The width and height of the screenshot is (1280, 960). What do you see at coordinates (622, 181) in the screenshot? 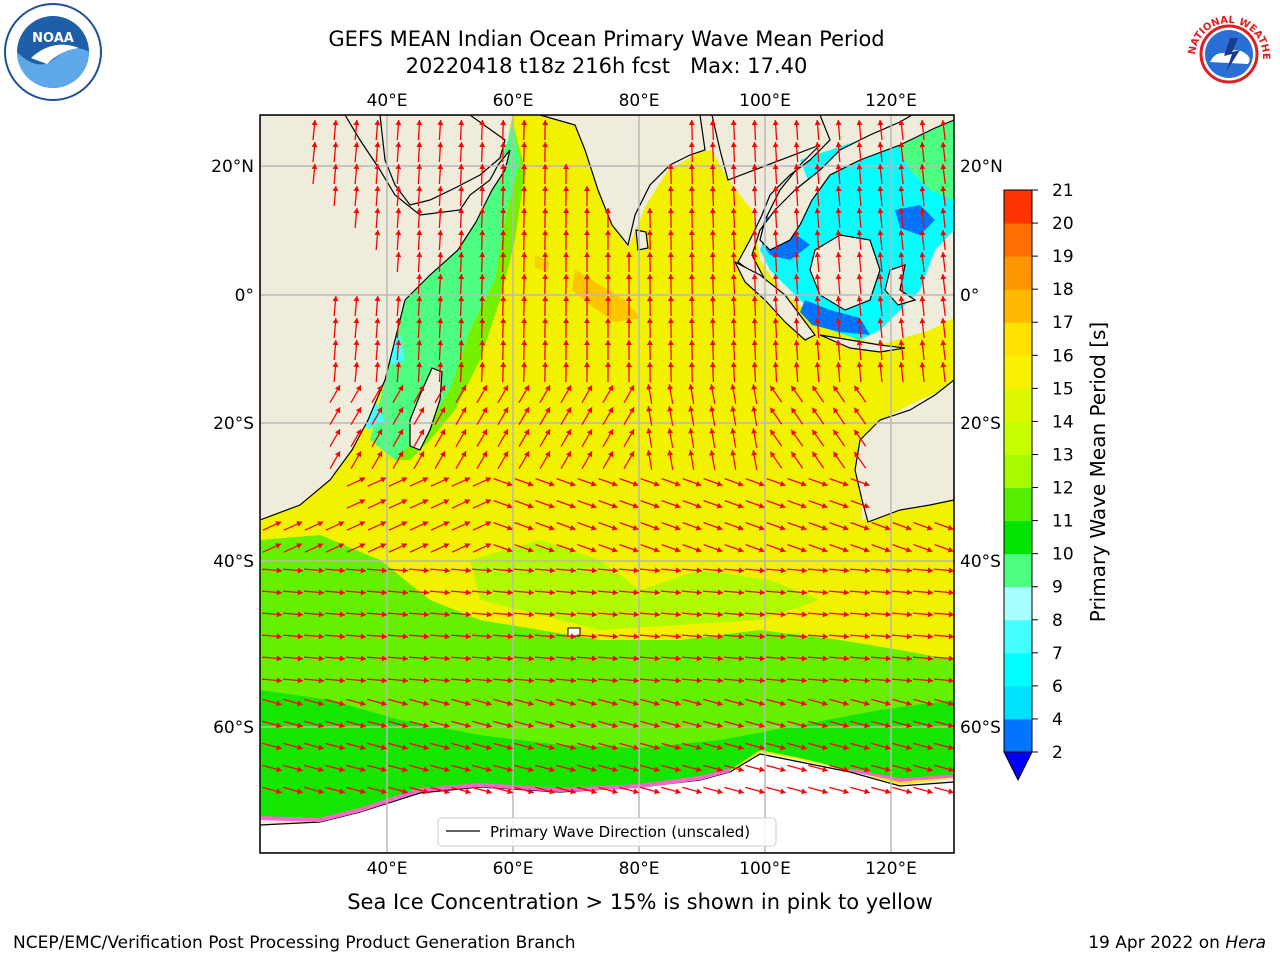
I see `land-india` at bounding box center [622, 181].